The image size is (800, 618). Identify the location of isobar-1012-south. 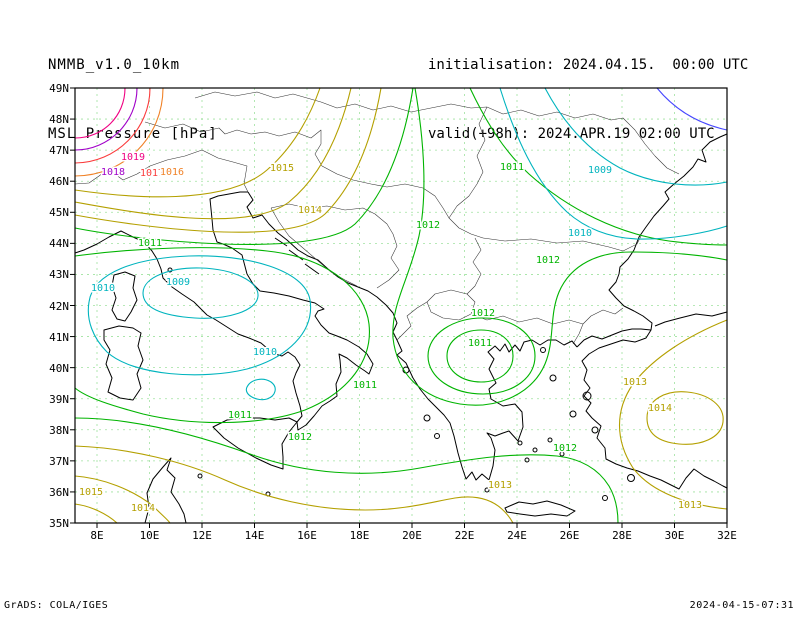
(346, 470).